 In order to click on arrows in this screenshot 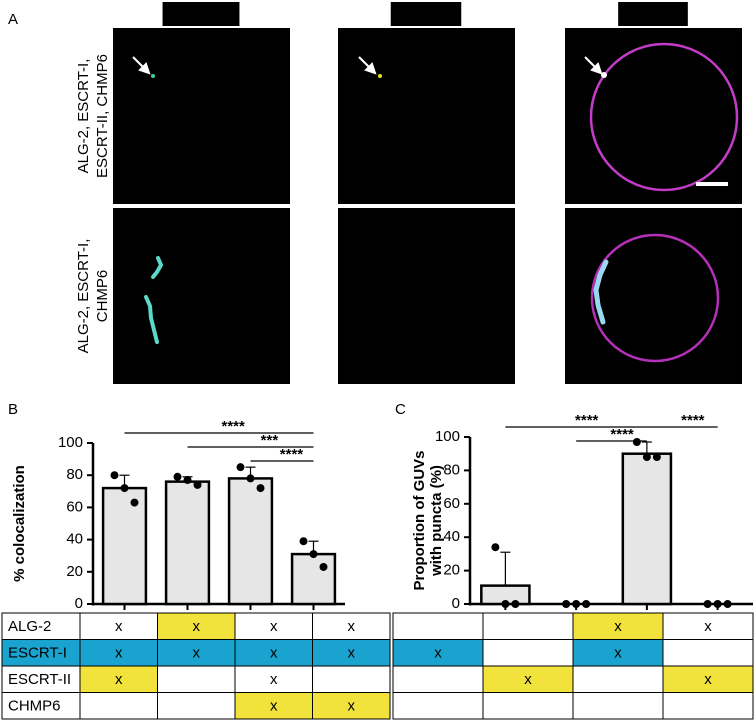, I will do `click(367, 65)`.